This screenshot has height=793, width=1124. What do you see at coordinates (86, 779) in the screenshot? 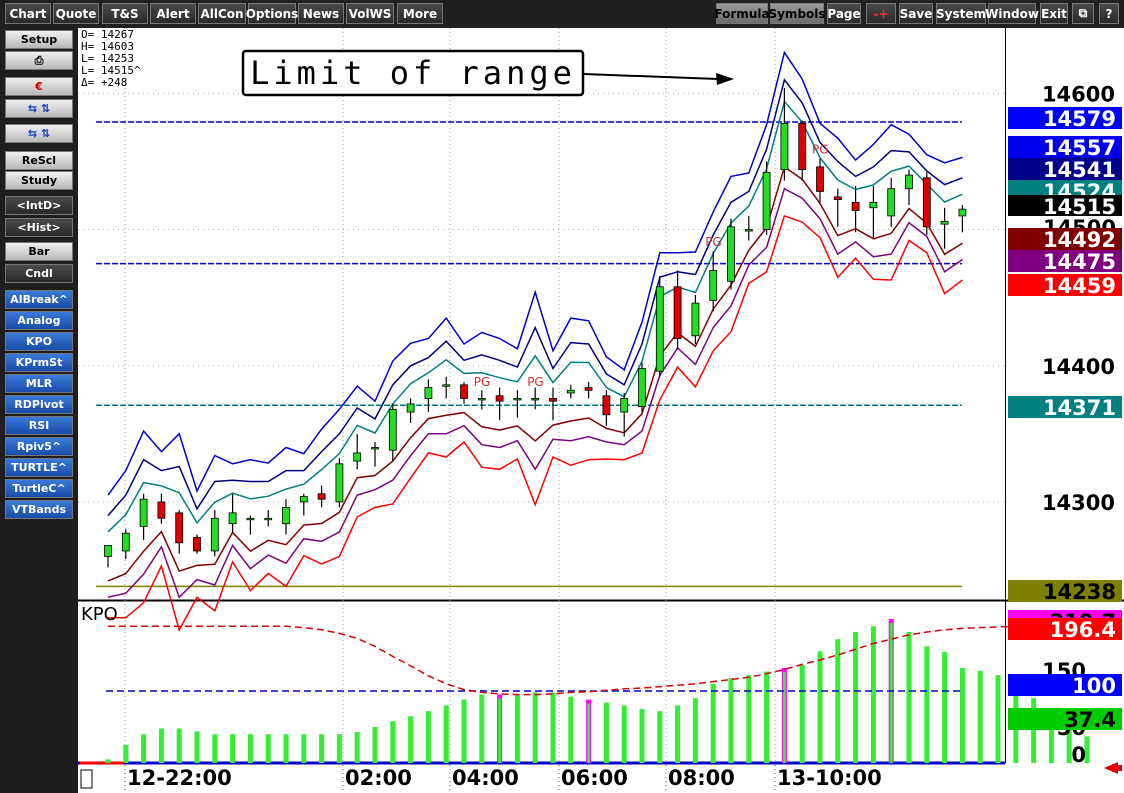
I see `scroll-box` at bounding box center [86, 779].